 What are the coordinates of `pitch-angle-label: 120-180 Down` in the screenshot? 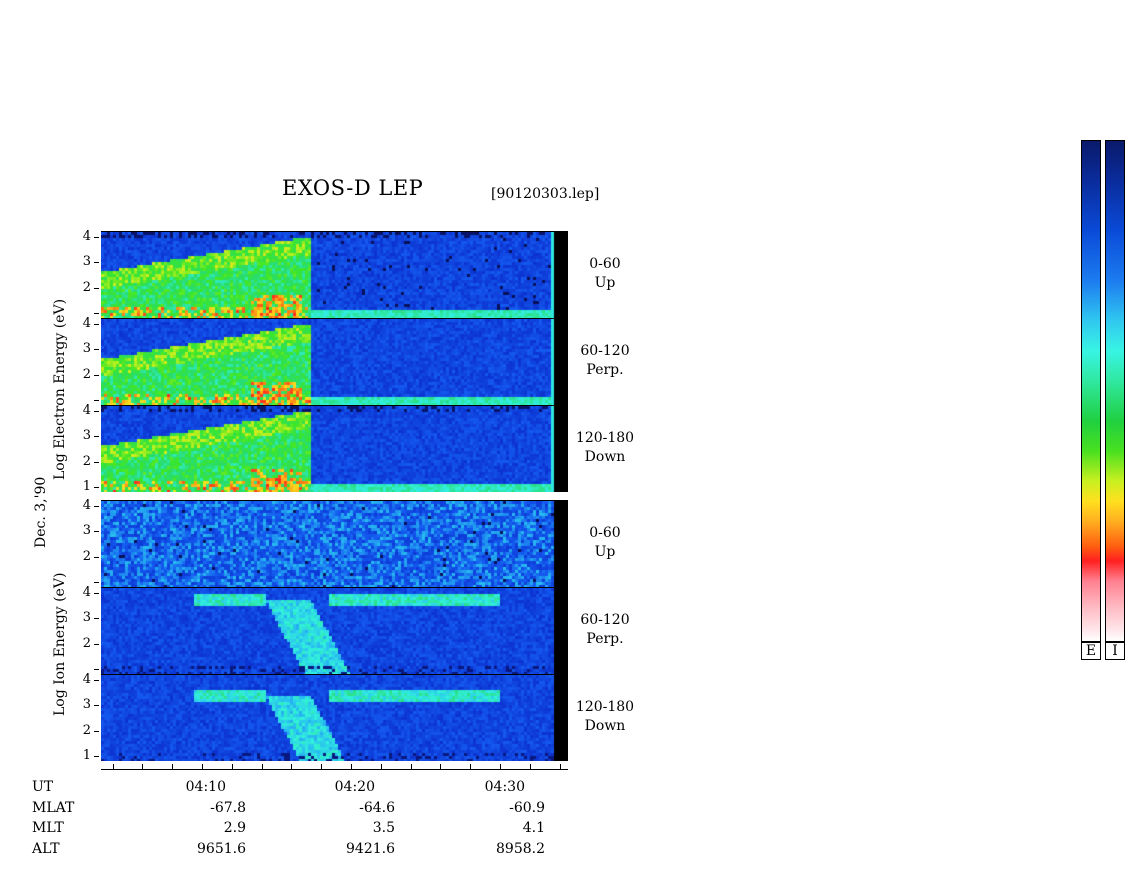 It's located at (605, 717).